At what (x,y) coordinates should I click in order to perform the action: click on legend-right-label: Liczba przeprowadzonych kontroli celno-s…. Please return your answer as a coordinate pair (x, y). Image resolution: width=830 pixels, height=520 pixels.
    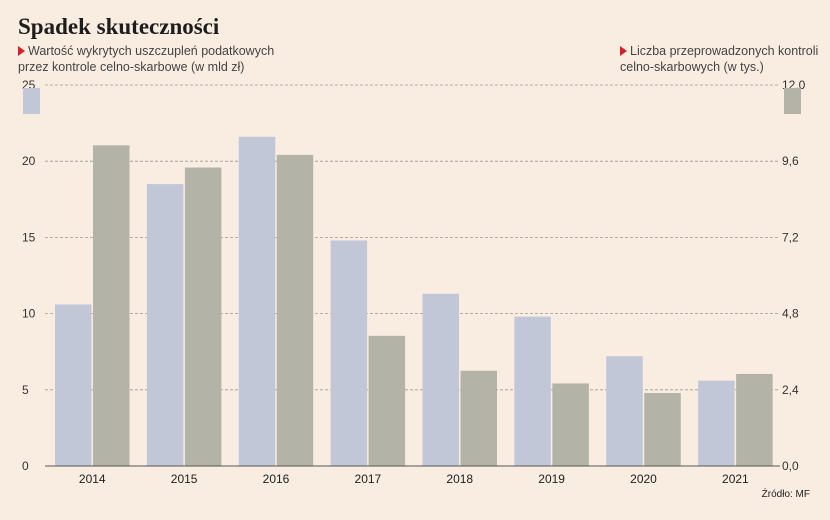
    Looking at the image, I should click on (719, 59).